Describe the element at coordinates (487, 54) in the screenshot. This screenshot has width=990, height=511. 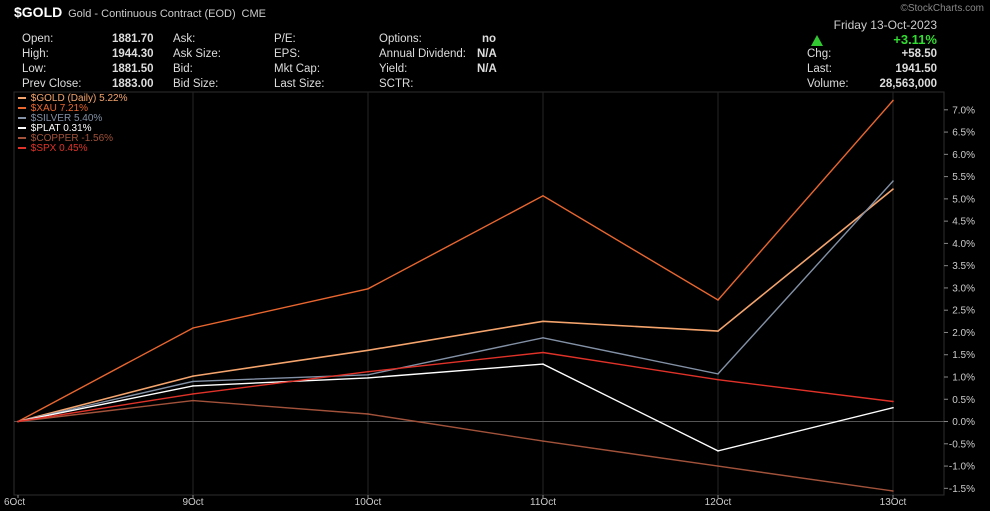
I see `annual-dividend-value: N/A` at that location.